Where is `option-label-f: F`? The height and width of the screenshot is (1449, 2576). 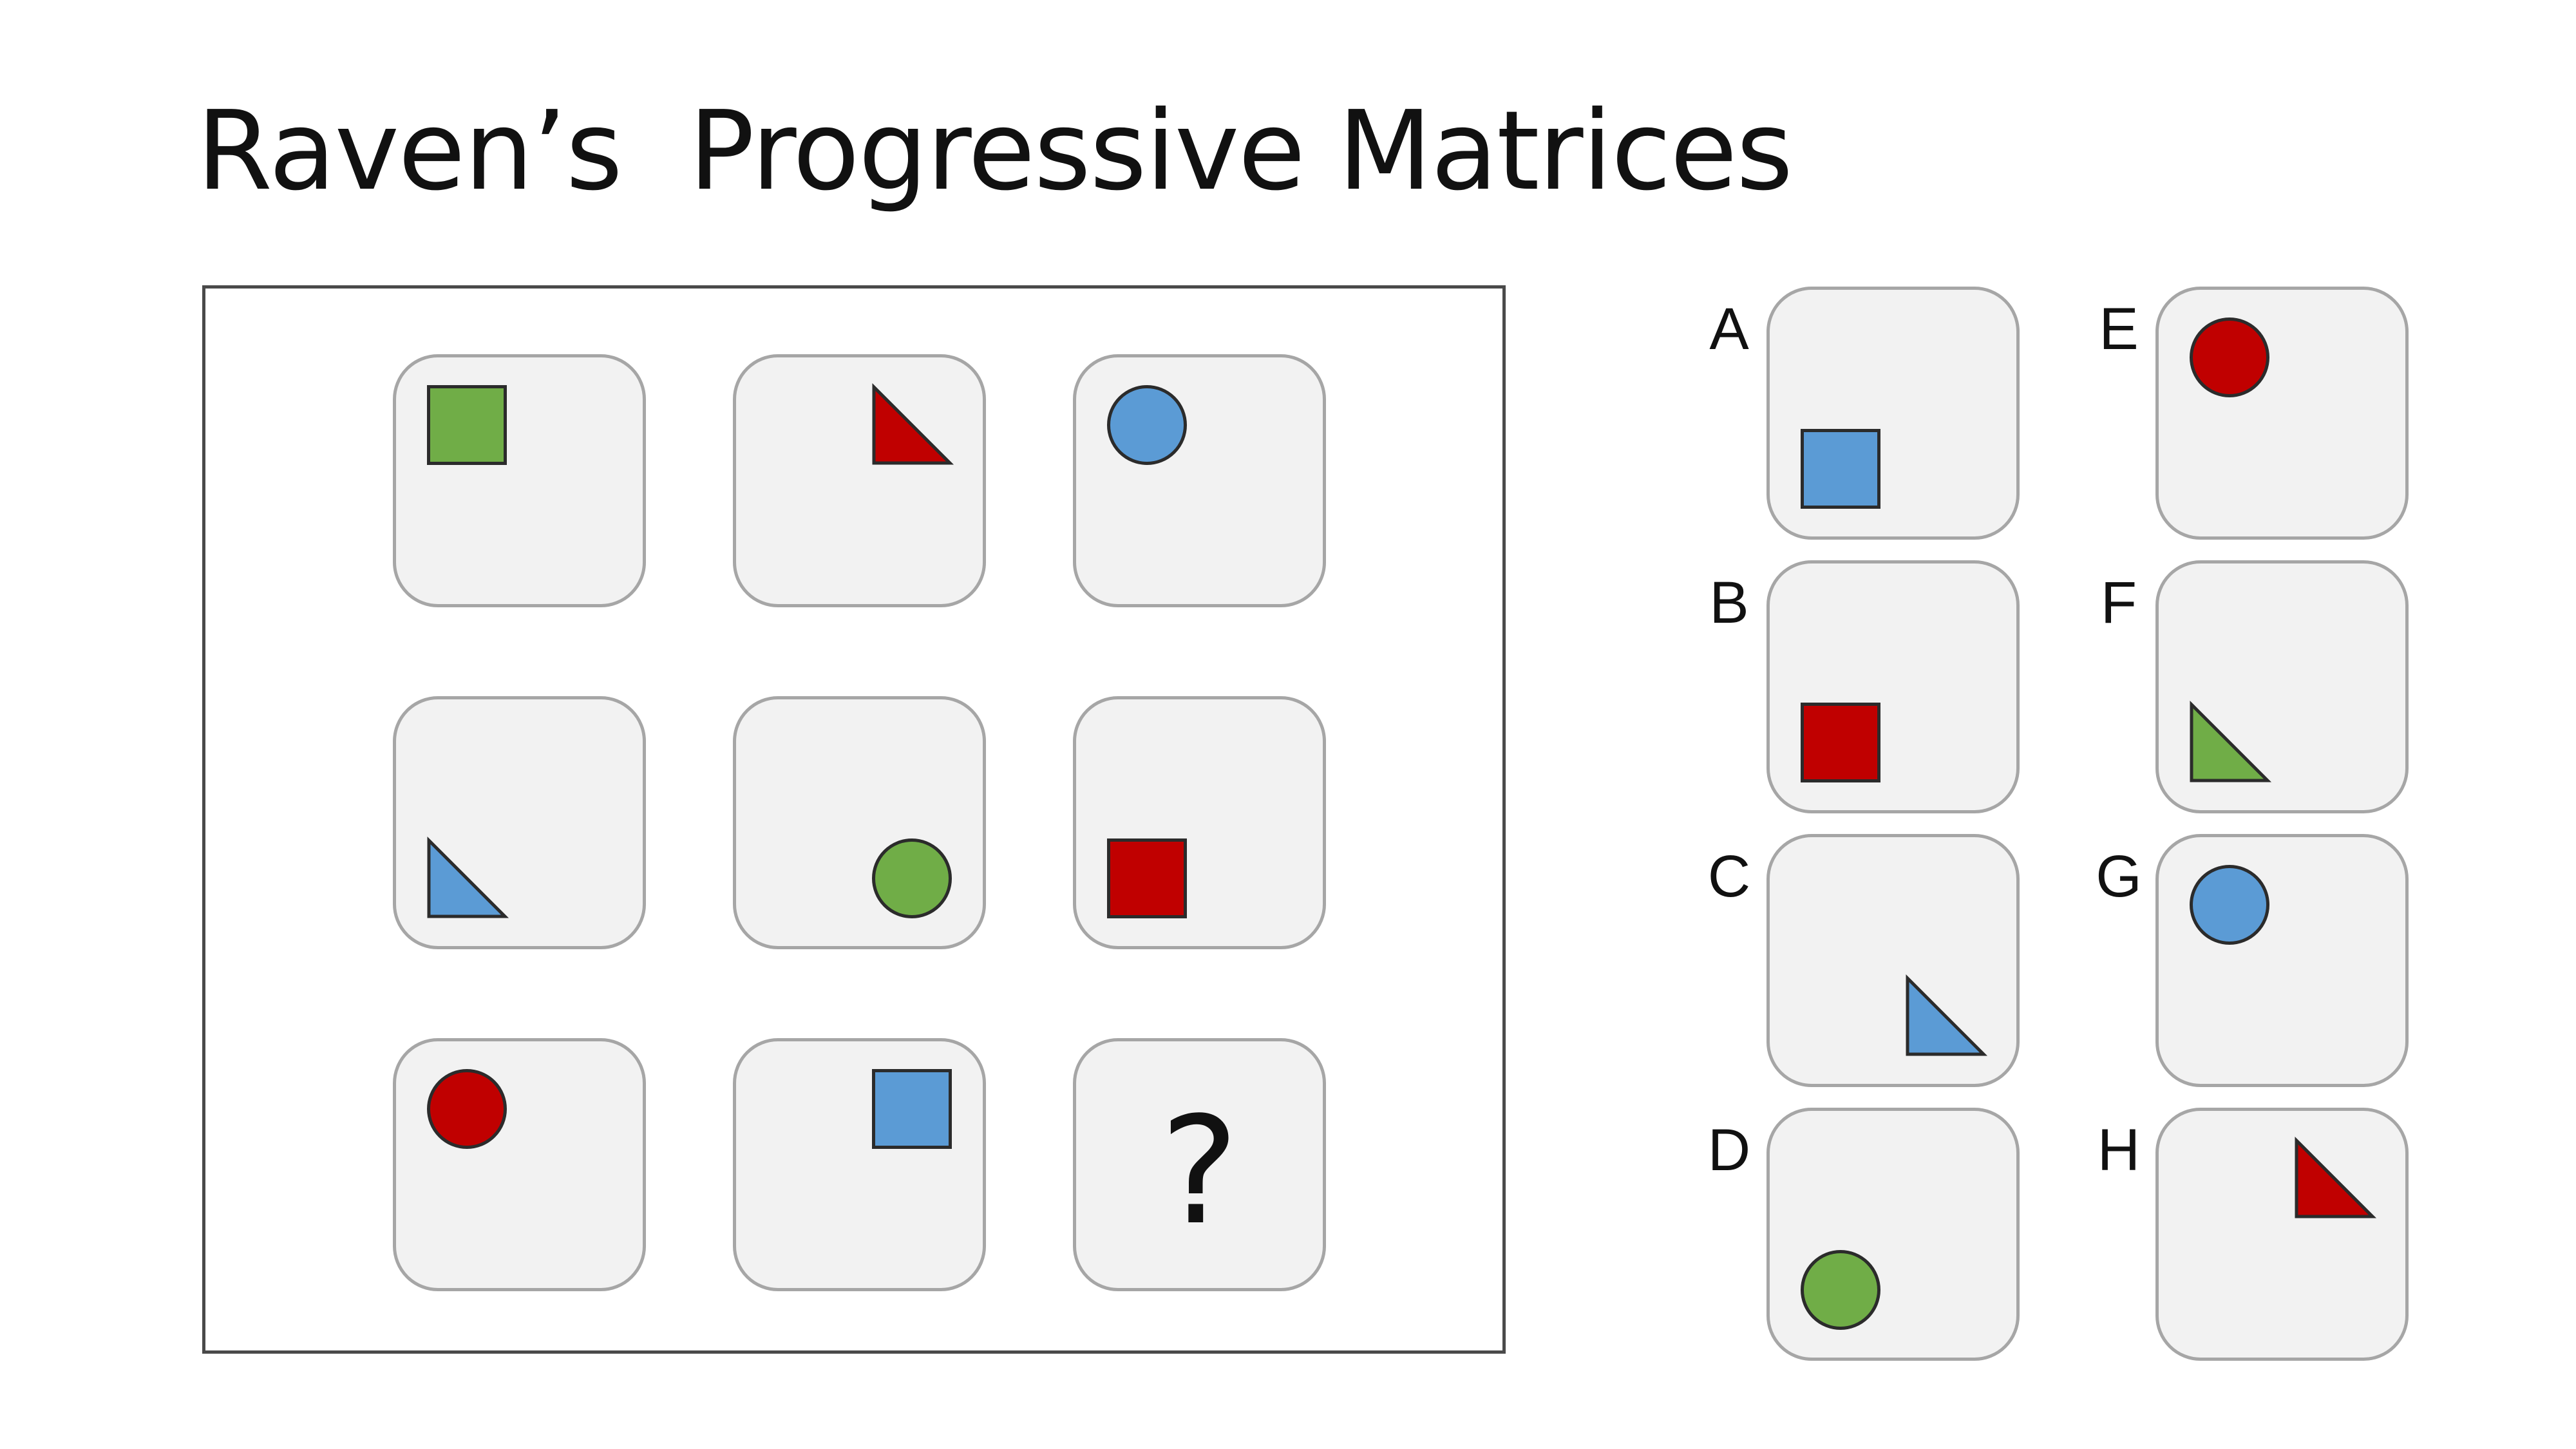 option-label-f: F is located at coordinates (2118, 603).